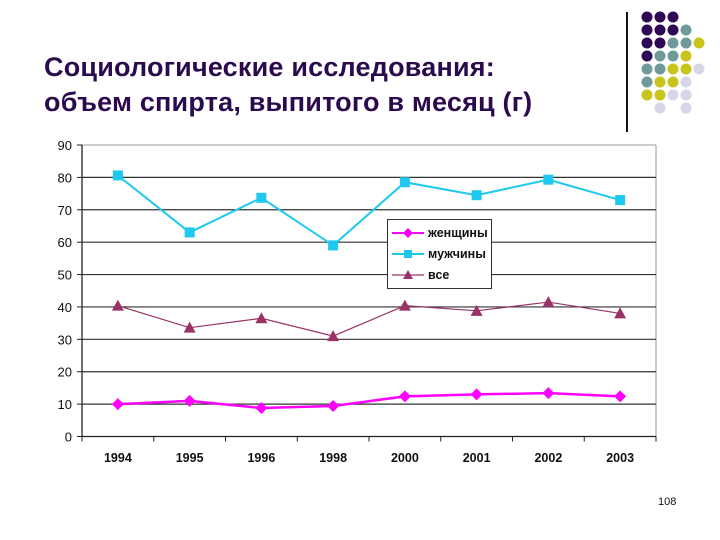 The image size is (720, 540). Describe the element at coordinates (65, 275) in the screenshot. I see `y-tick-label: 50` at that location.